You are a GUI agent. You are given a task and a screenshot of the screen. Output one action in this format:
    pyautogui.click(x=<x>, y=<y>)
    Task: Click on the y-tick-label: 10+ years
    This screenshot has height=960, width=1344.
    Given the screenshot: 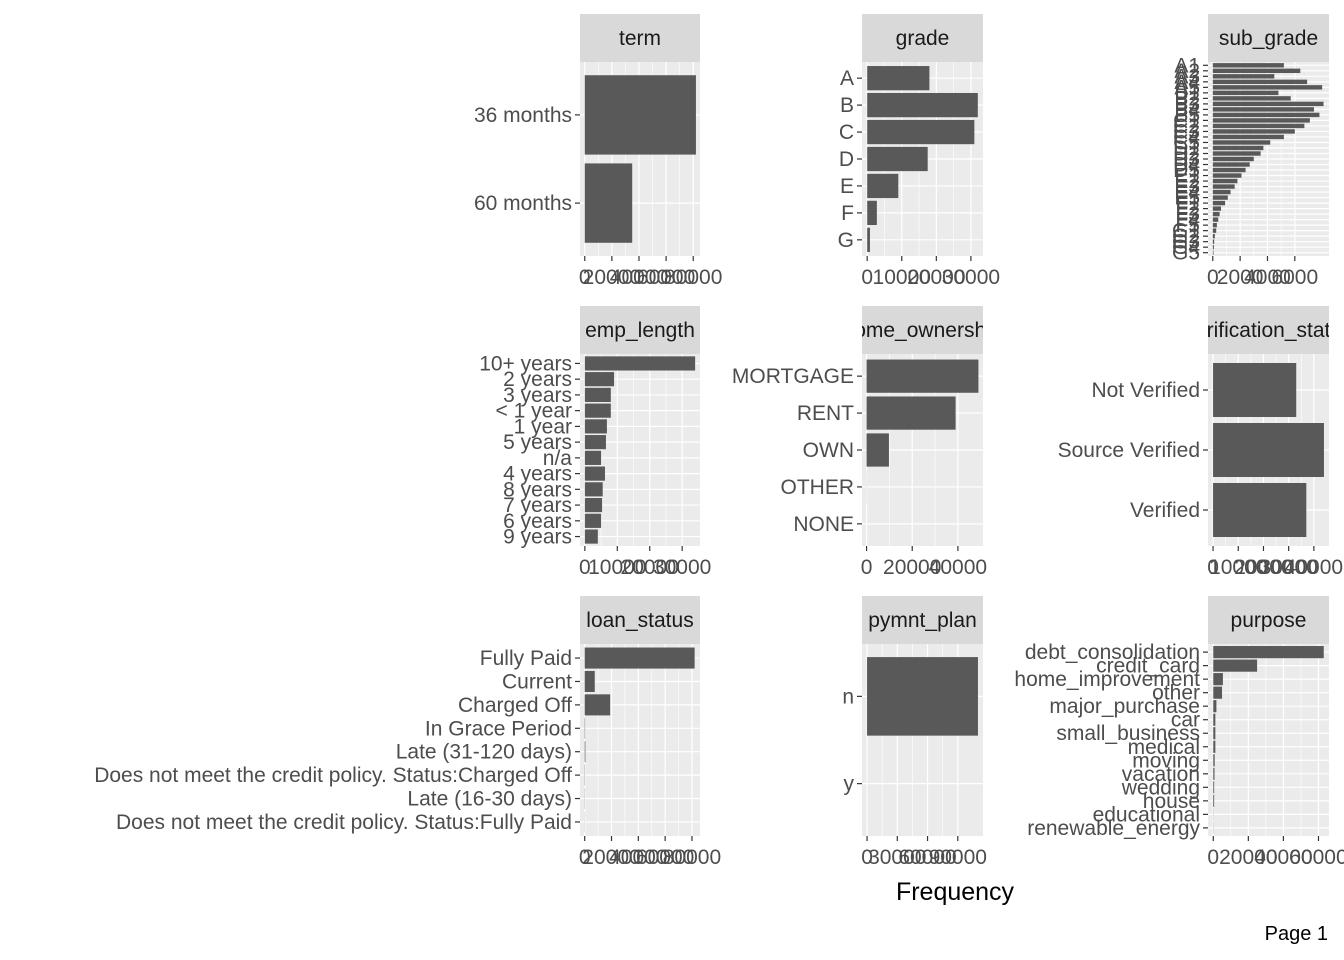 What is the action you would take?
    pyautogui.click(x=525, y=363)
    